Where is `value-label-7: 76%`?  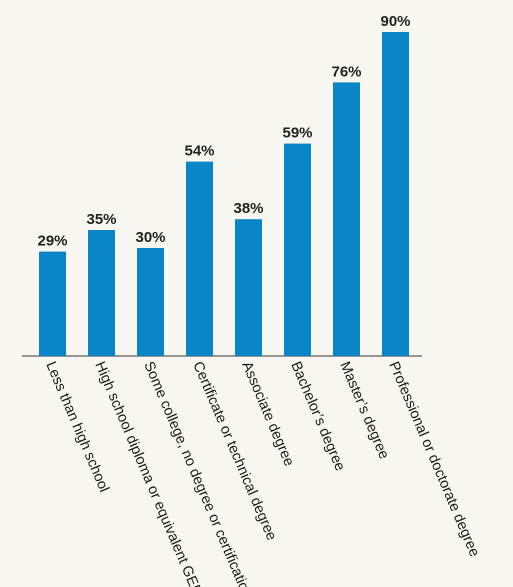 value-label-7: 76% is located at coordinates (346, 71).